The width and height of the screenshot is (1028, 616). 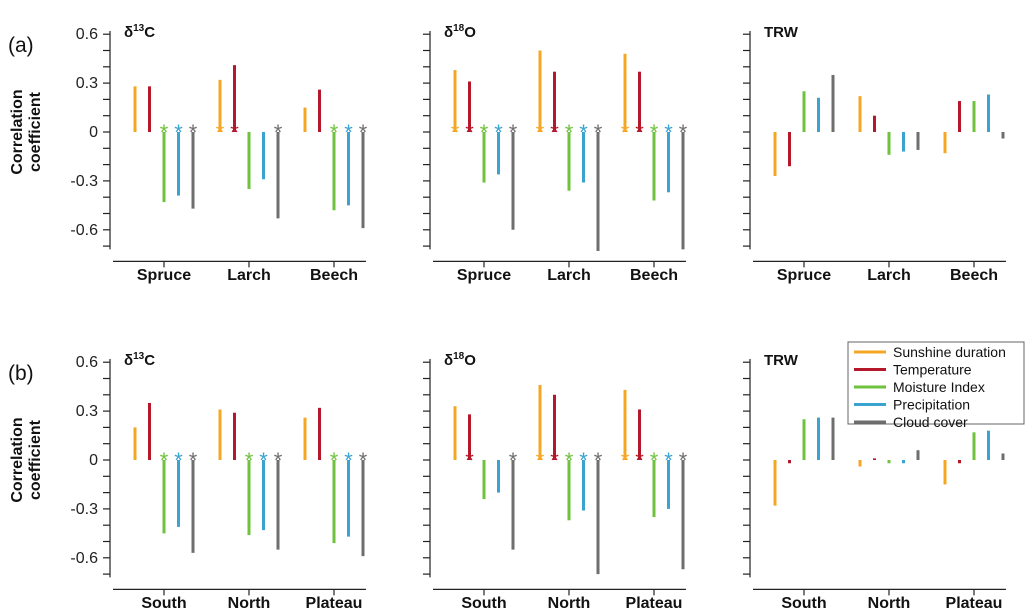 I want to click on chart-panel: δ18O* *South* * * * *North* * * * *Plateau, so click(x=555, y=481).